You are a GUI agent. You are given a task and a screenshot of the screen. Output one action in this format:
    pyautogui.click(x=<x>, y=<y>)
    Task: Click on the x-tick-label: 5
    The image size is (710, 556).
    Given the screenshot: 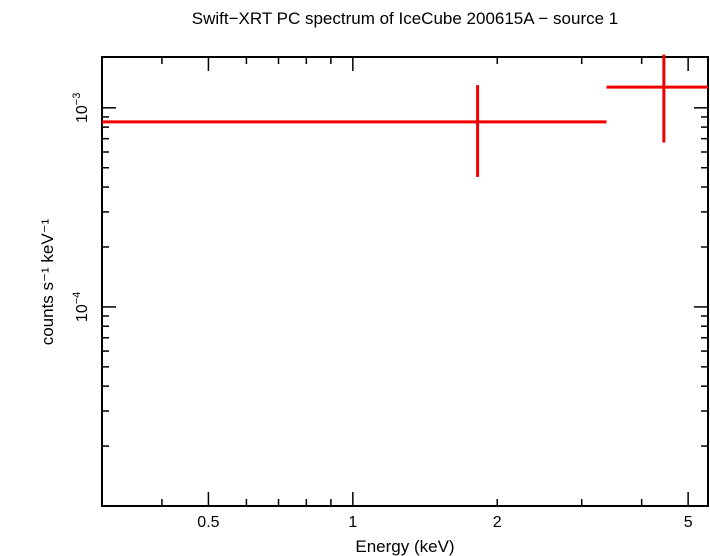 What is the action you would take?
    pyautogui.click(x=688, y=522)
    